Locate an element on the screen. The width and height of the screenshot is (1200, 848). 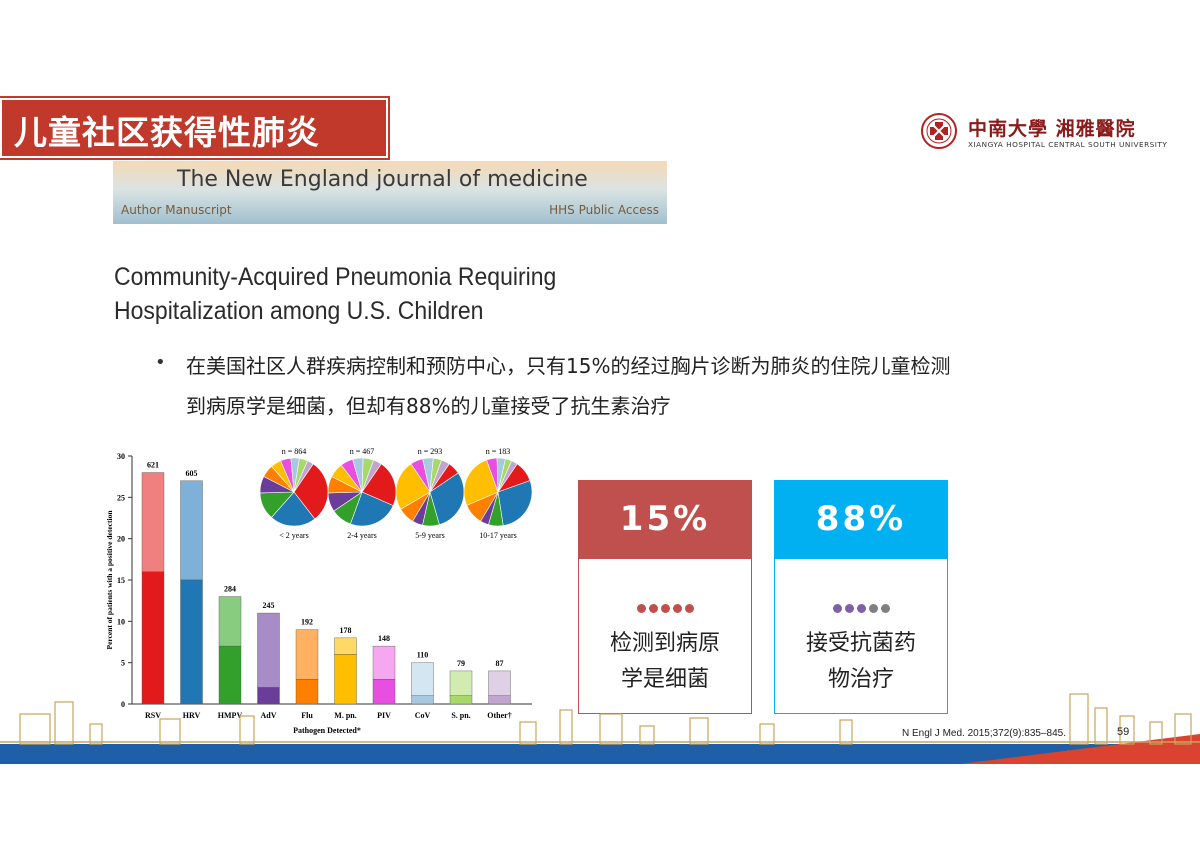
y-tick-label: 10 is located at coordinates (121, 621).